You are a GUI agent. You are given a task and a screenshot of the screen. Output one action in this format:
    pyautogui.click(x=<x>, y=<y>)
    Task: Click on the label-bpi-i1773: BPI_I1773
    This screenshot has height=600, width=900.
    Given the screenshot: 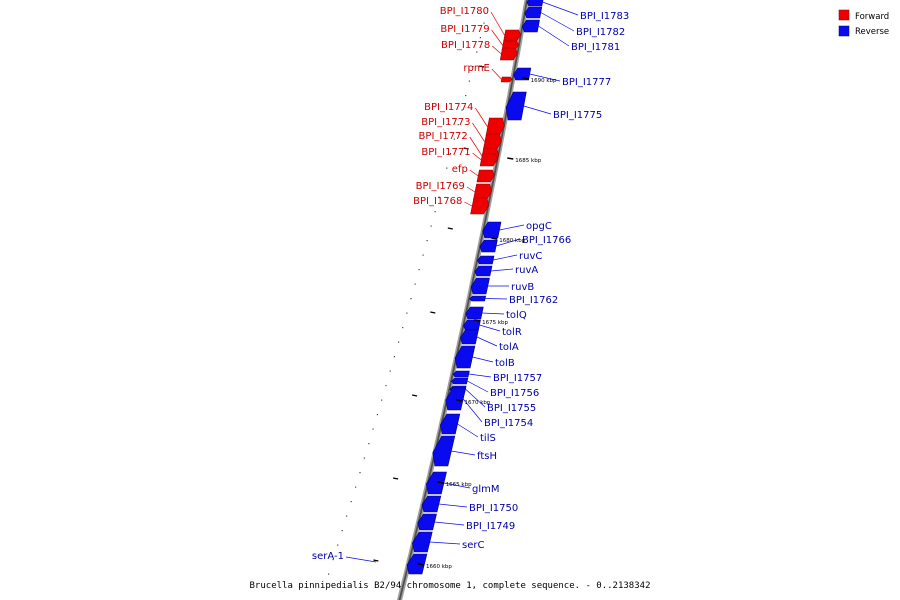 What is the action you would take?
    pyautogui.click(x=445, y=122)
    